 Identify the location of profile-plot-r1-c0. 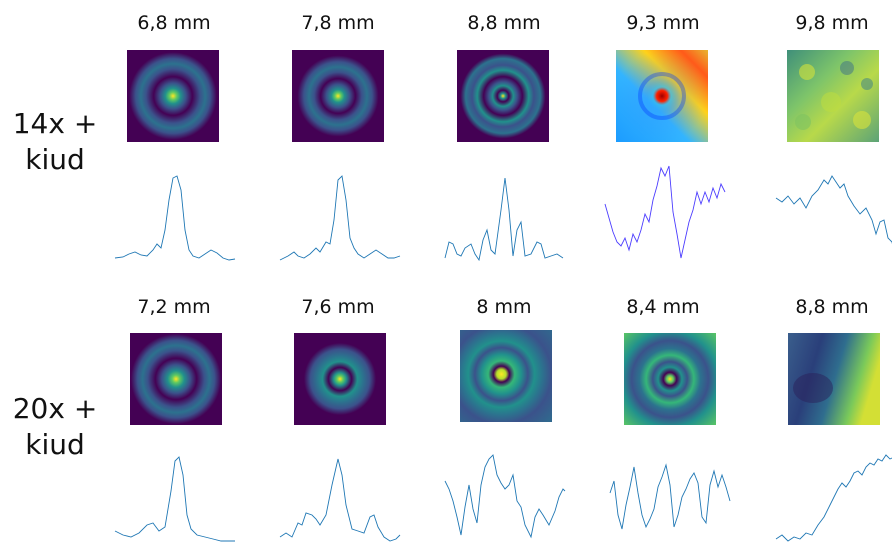
(174, 495).